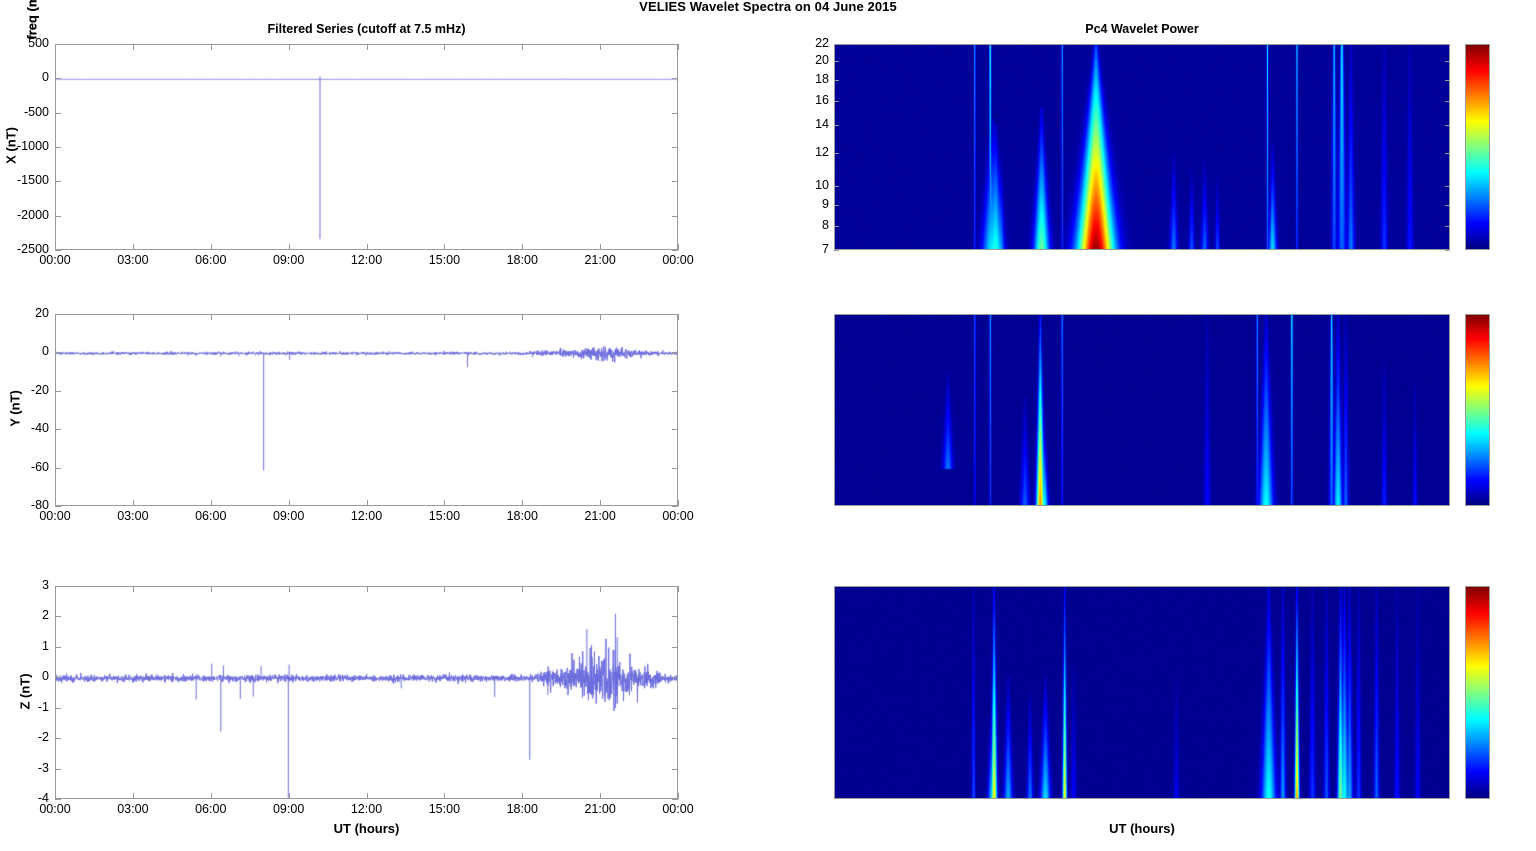 The image size is (1536, 851). I want to click on y-tick-label: -20, so click(39, 389).